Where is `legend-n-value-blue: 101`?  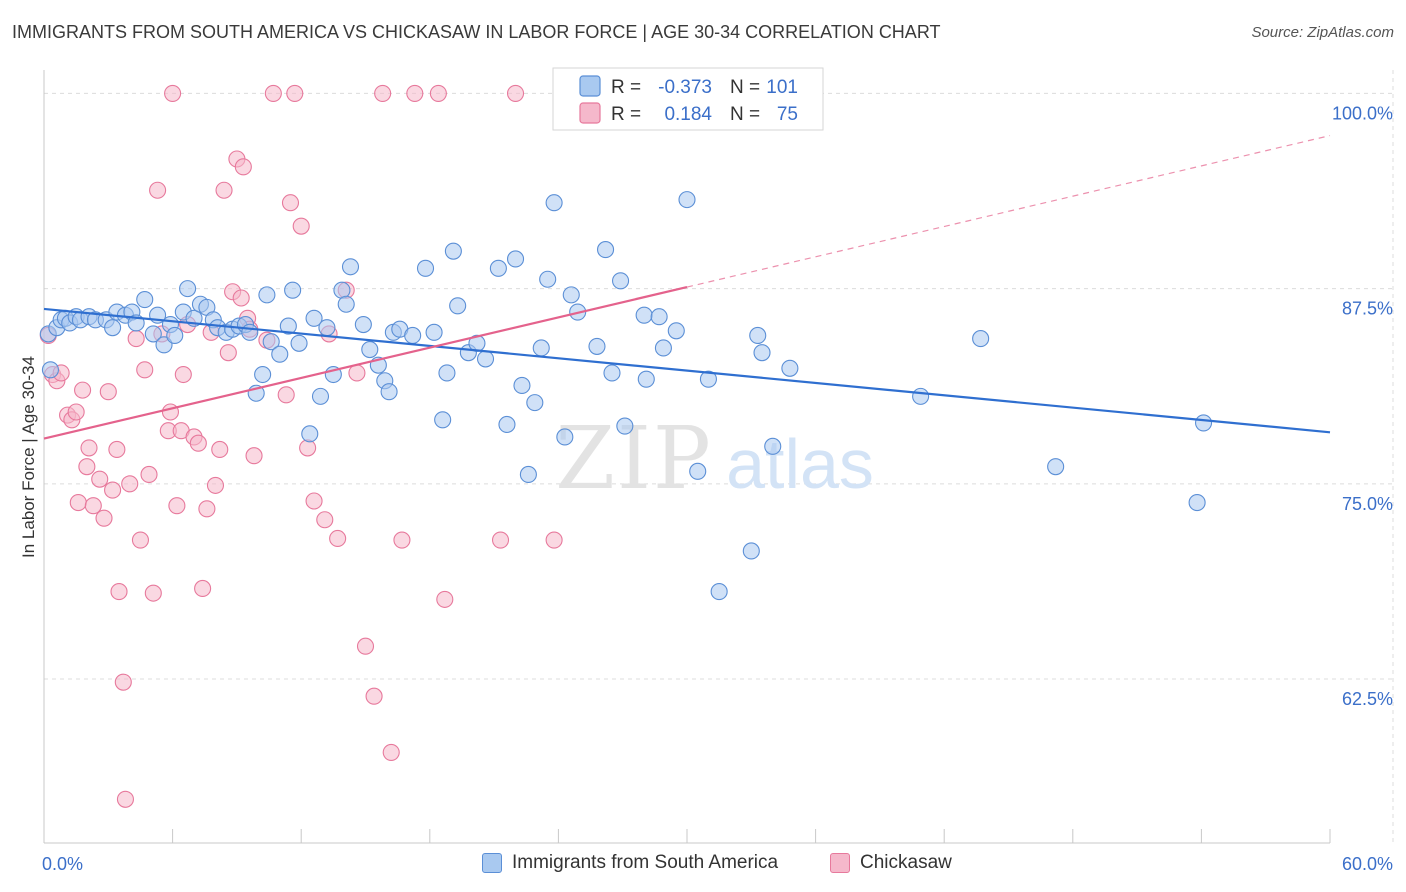
legend-n-value-blue: 101 is located at coordinates (782, 87).